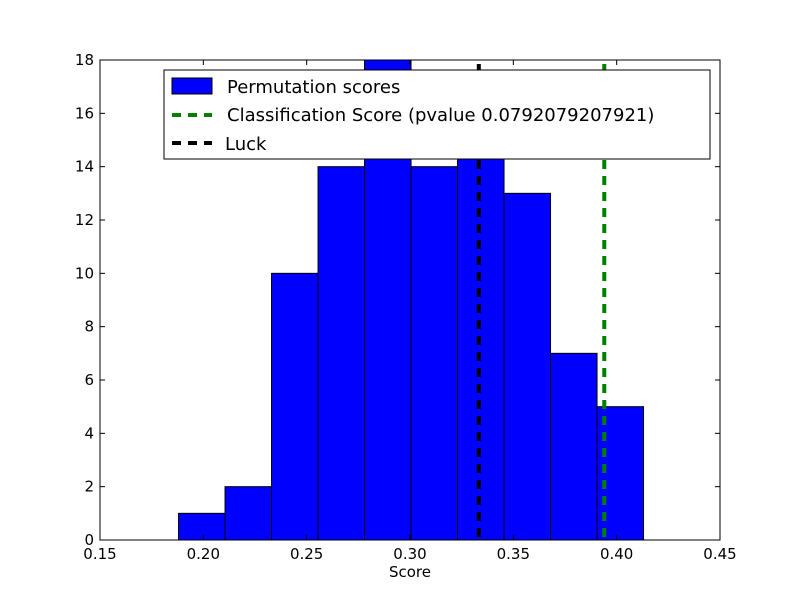 This screenshot has width=800, height=600. Describe the element at coordinates (84, 167) in the screenshot. I see `y-tick-label-7: 14` at that location.